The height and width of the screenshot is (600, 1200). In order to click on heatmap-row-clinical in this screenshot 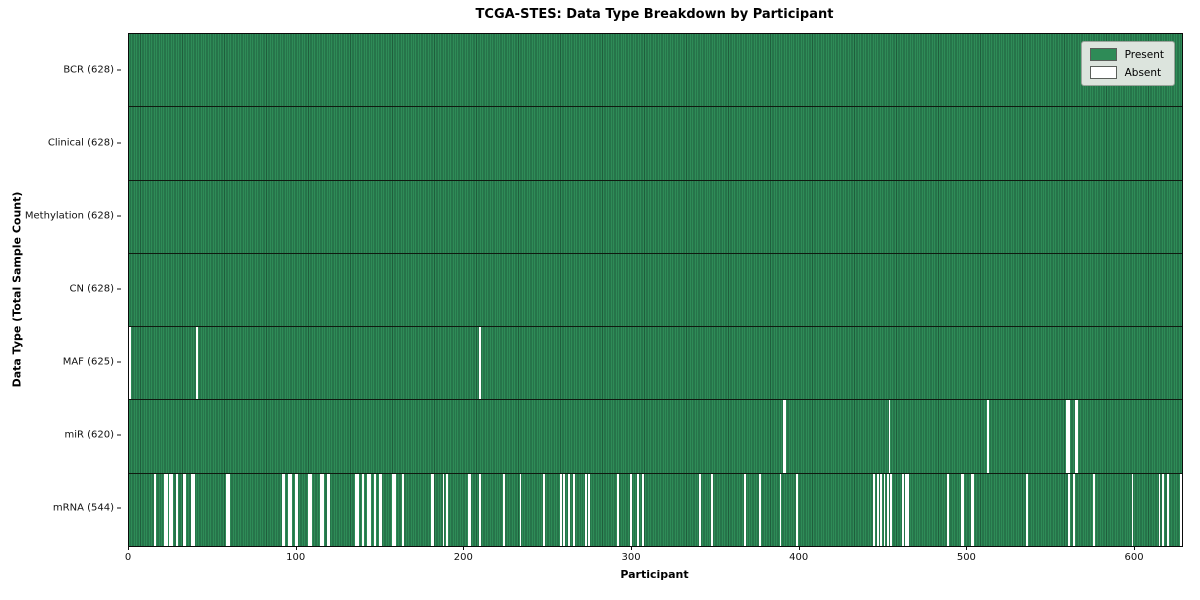, I will do `click(655, 144)`.